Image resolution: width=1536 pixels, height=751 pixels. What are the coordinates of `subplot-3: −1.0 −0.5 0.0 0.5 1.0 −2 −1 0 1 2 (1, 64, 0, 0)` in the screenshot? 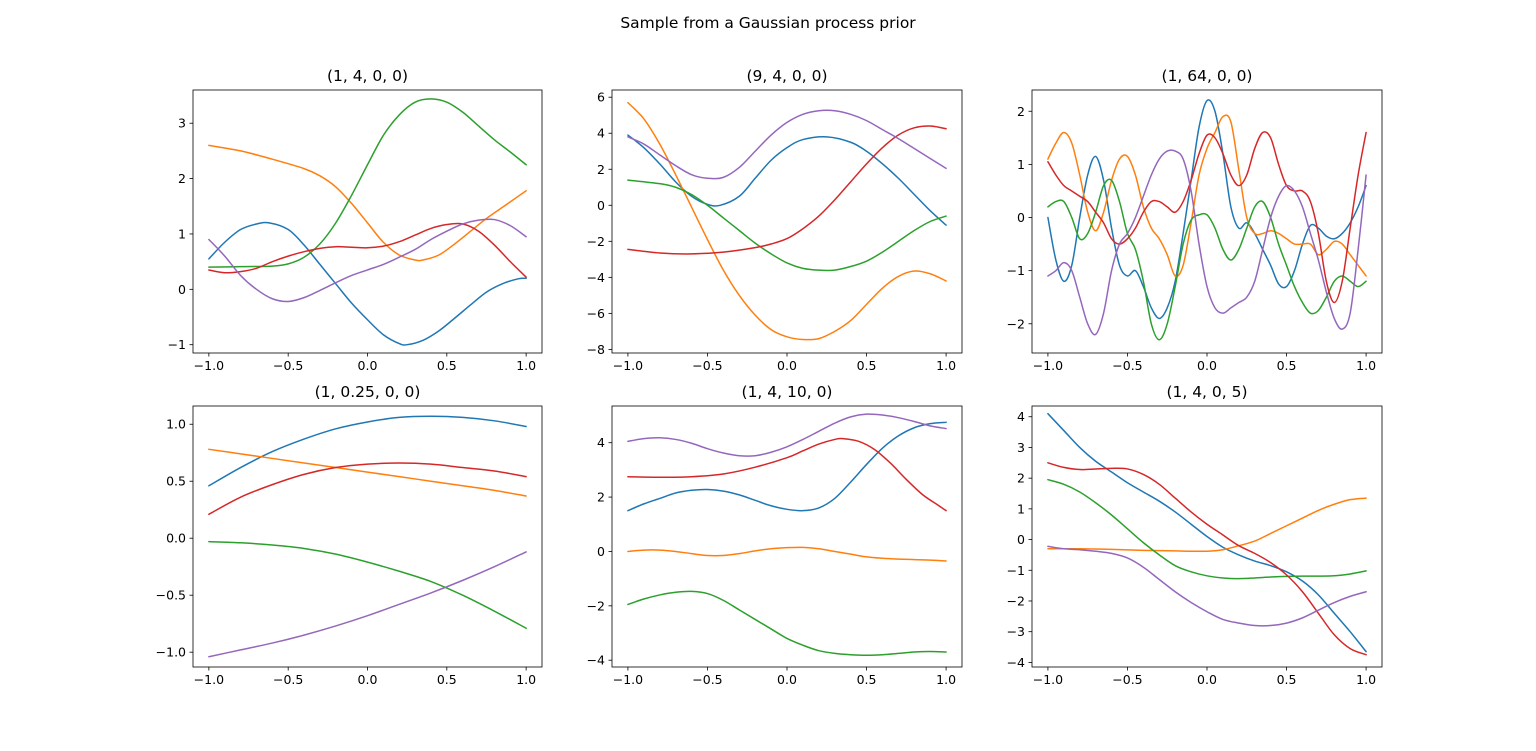 It's located at (1195, 220).